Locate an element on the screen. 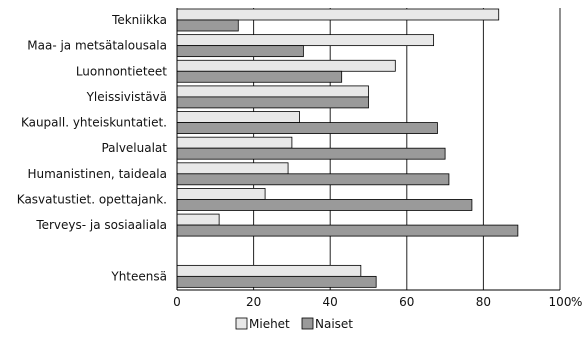 This screenshot has width=585, height=338. tick-labels: 0 20 40 60 80 100 is located at coordinates (372, 302).